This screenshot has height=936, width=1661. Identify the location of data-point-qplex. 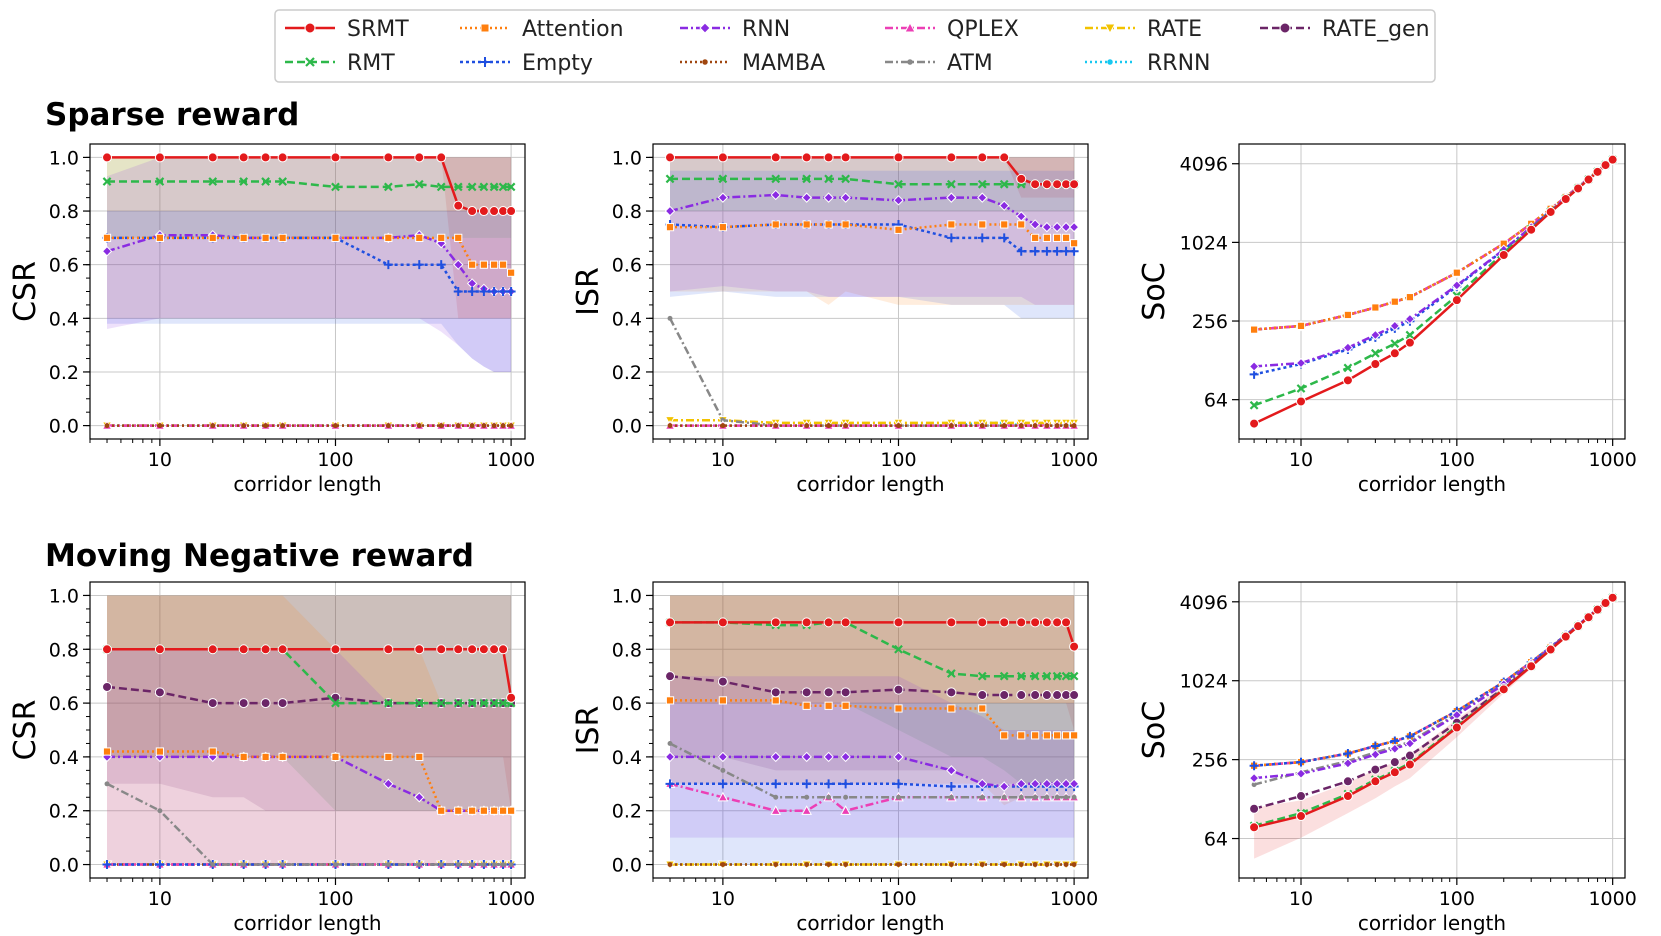
(807, 810).